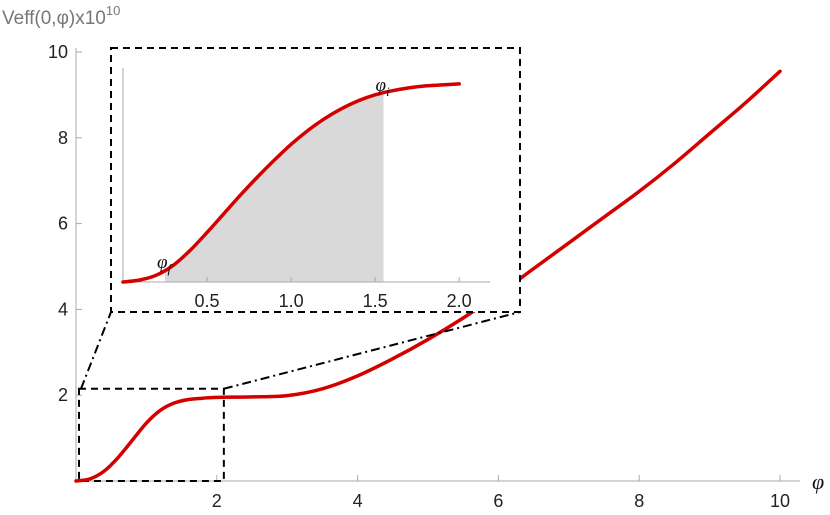 The image size is (830, 515). Describe the element at coordinates (96, 350) in the screenshot. I see `zoom-connector-left` at that location.